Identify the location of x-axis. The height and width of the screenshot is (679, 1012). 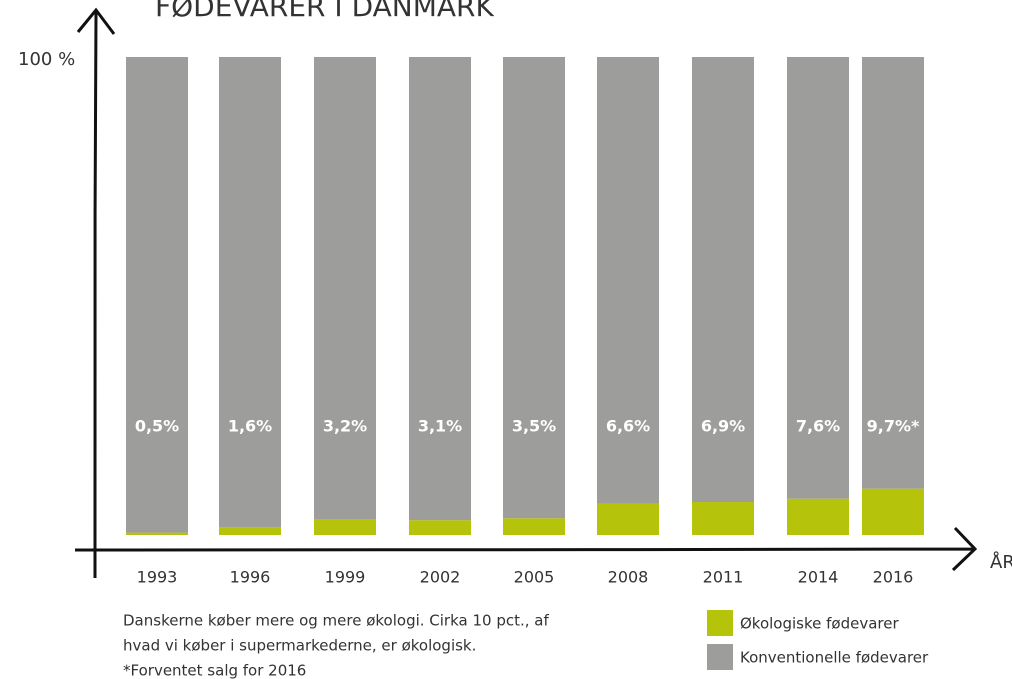
(526, 549).